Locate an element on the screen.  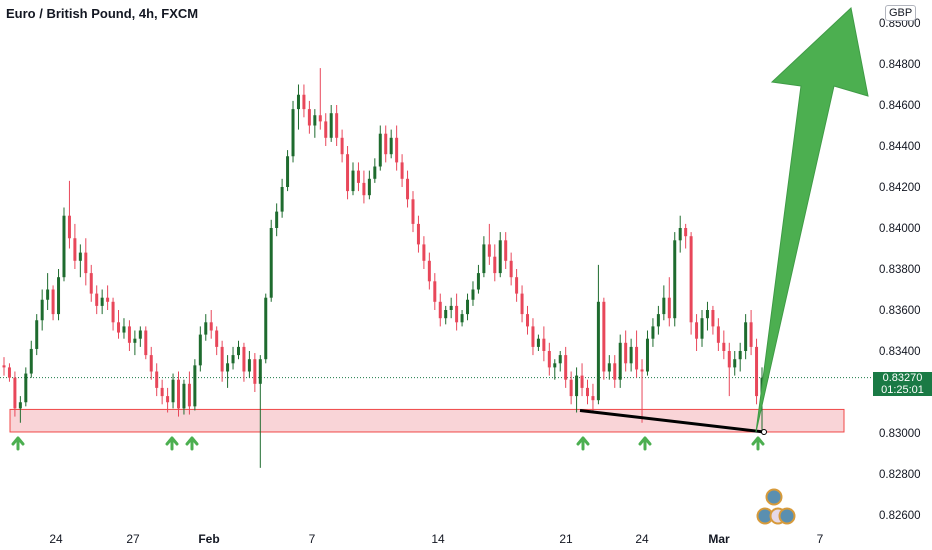
current-price-badge: 0.83270 01:25:01 is located at coordinates (902, 384).